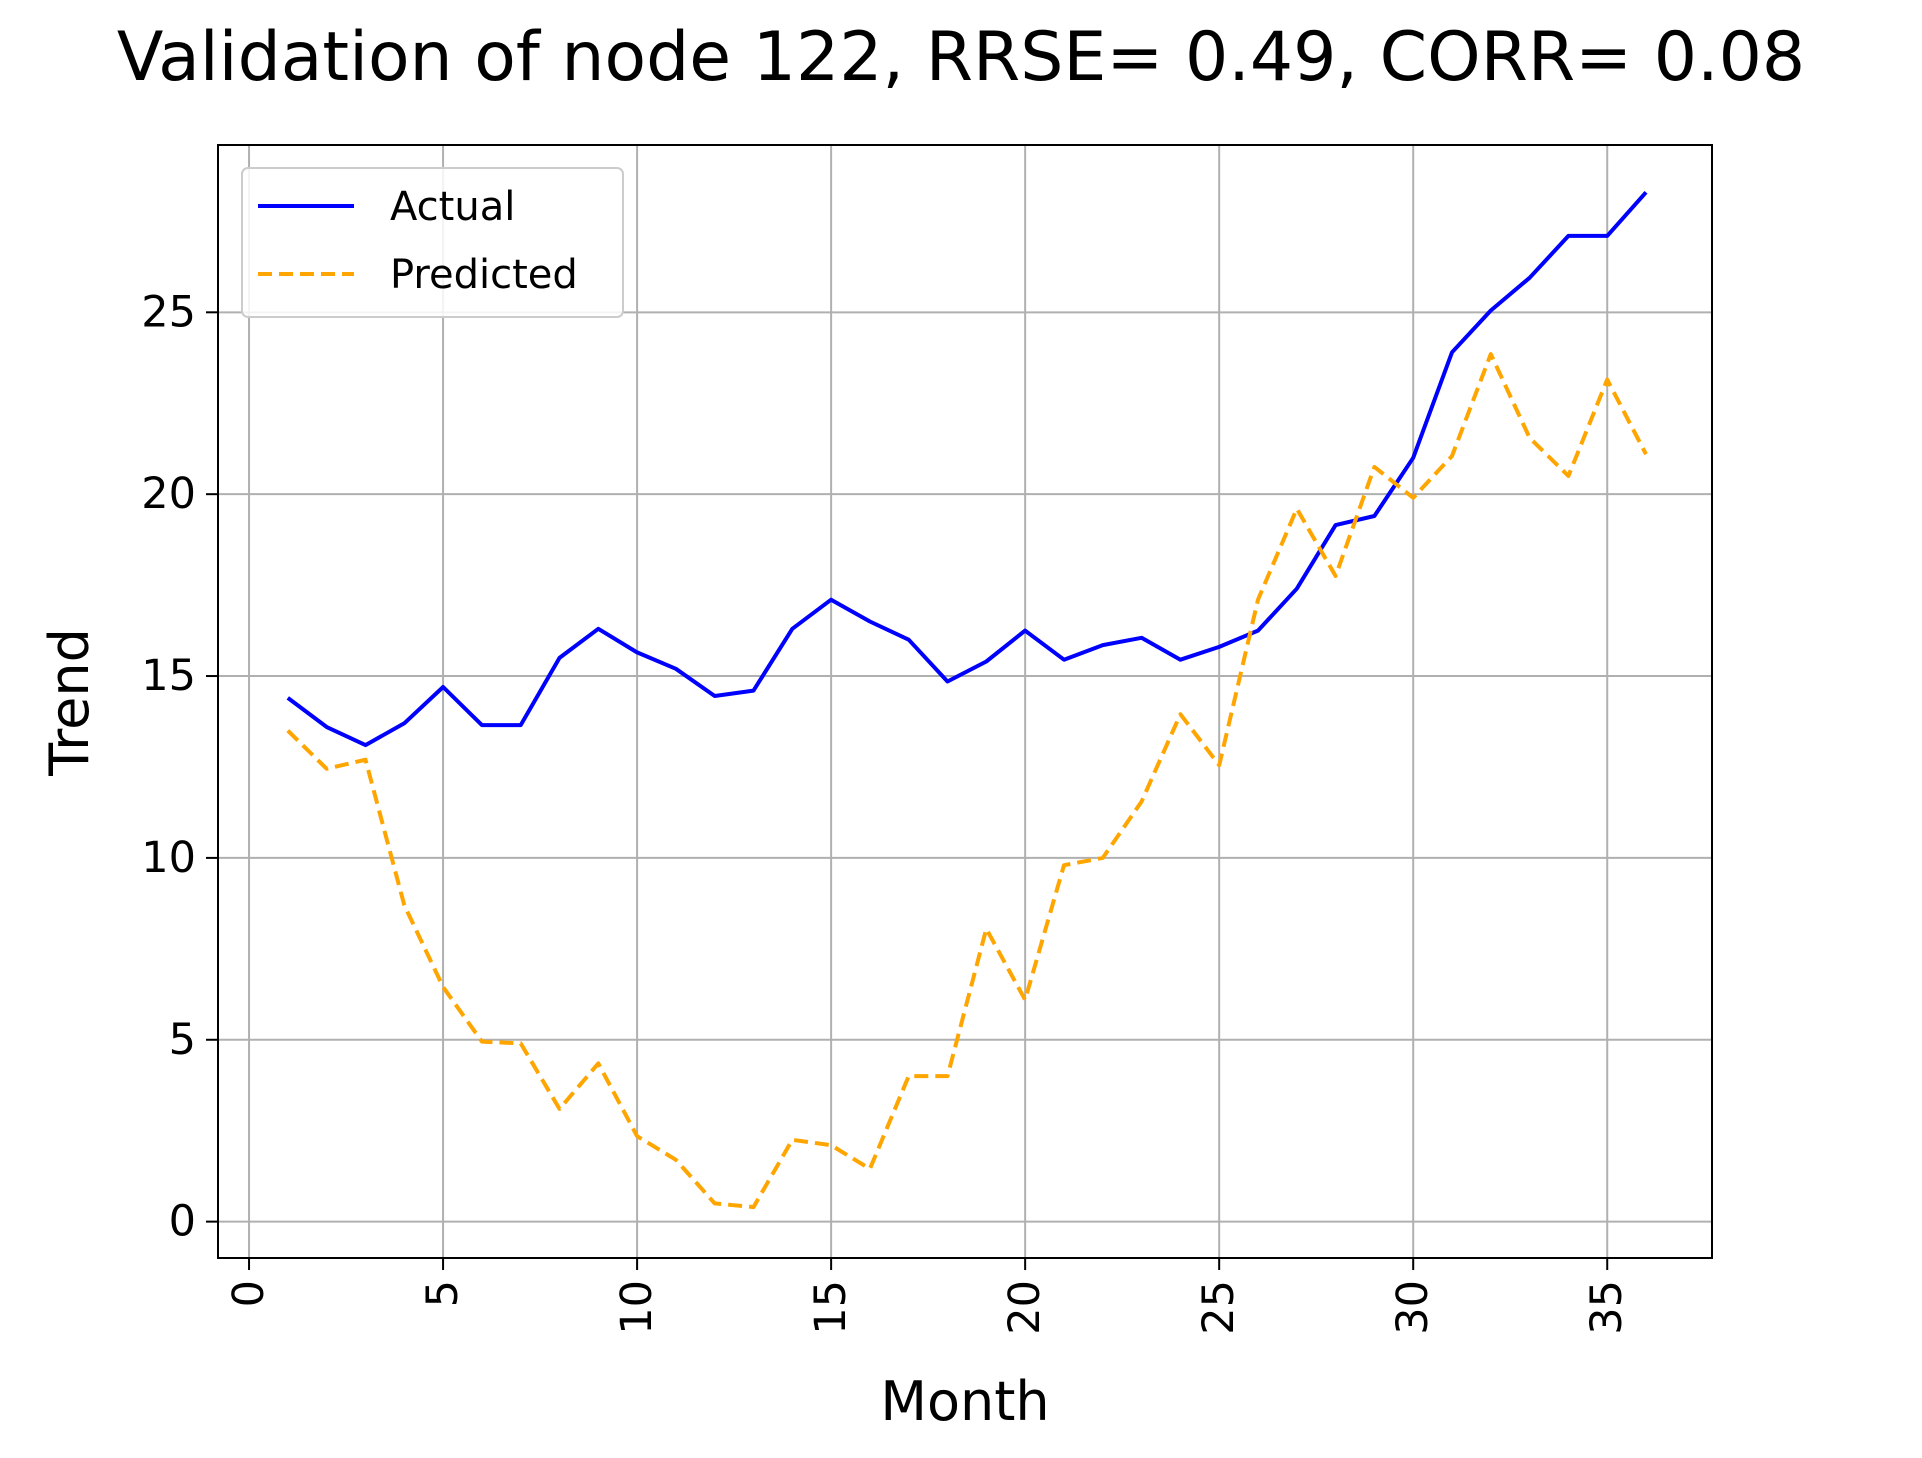  I want to click on x-tick-label: 0, so click(249, 1293).